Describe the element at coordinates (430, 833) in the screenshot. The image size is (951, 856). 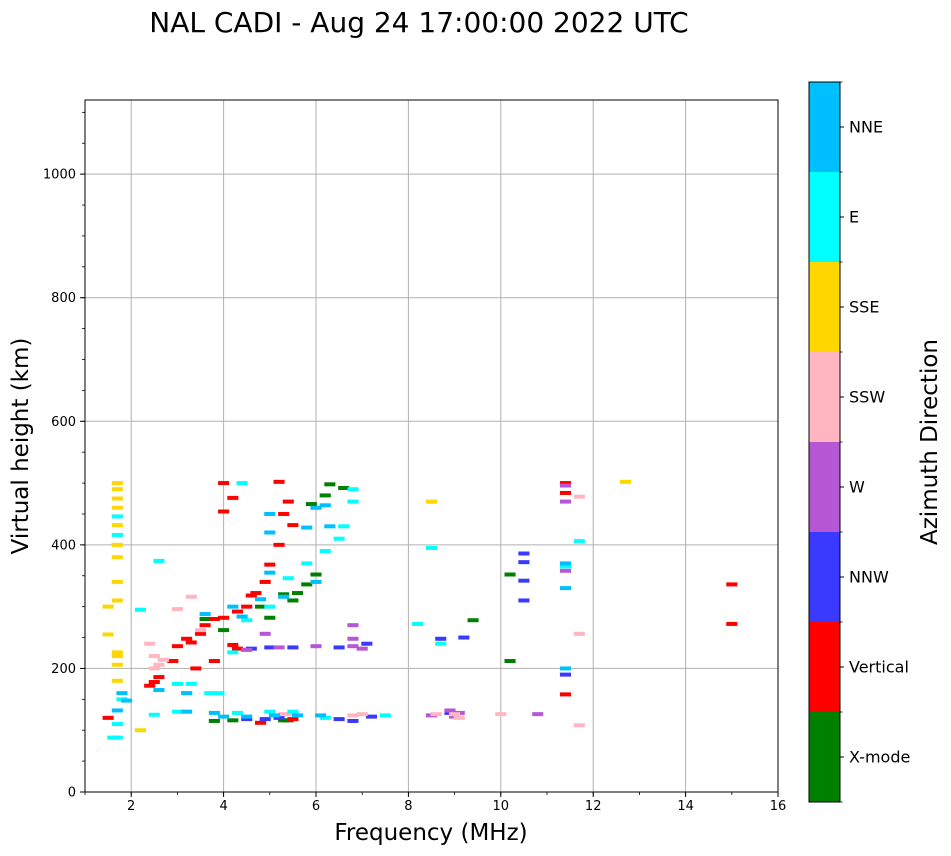
I see `x-axis-label: Frequency (MHz)` at that location.